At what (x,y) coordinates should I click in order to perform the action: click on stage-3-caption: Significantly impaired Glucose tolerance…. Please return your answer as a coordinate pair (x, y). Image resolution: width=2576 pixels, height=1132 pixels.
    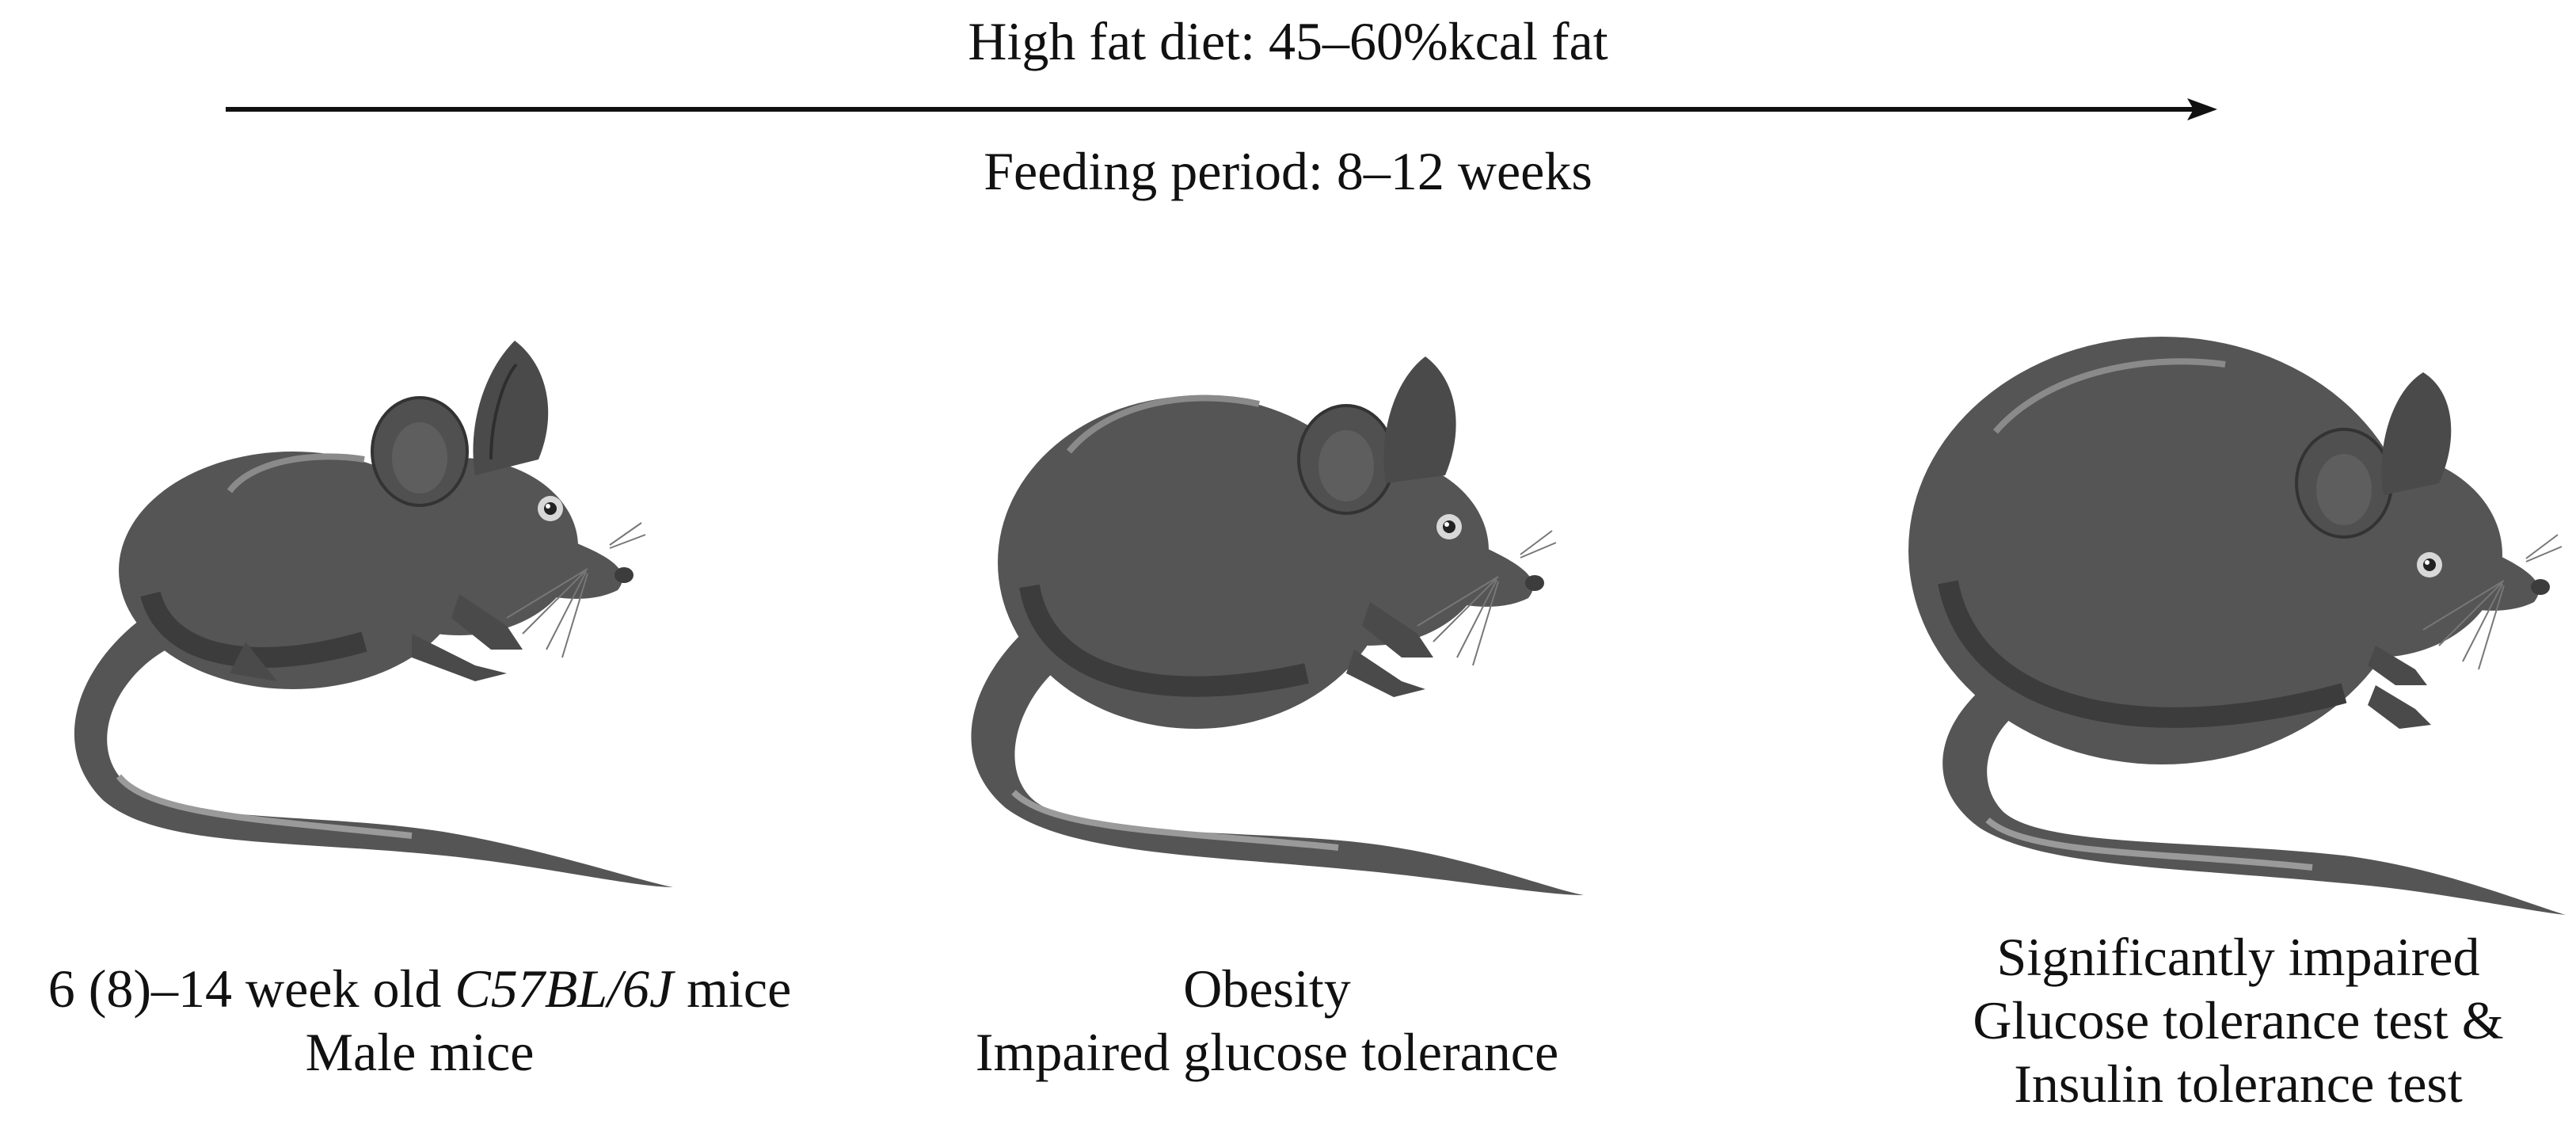
    Looking at the image, I should click on (2238, 1020).